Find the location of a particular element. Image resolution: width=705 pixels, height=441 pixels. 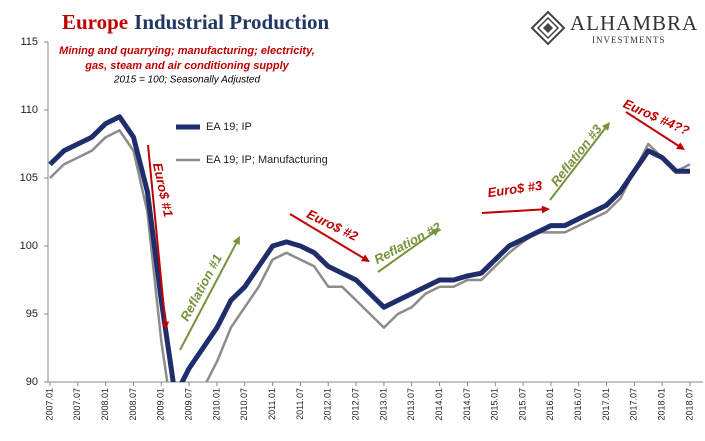

x-tick-label: 2011.07 is located at coordinates (300, 404).